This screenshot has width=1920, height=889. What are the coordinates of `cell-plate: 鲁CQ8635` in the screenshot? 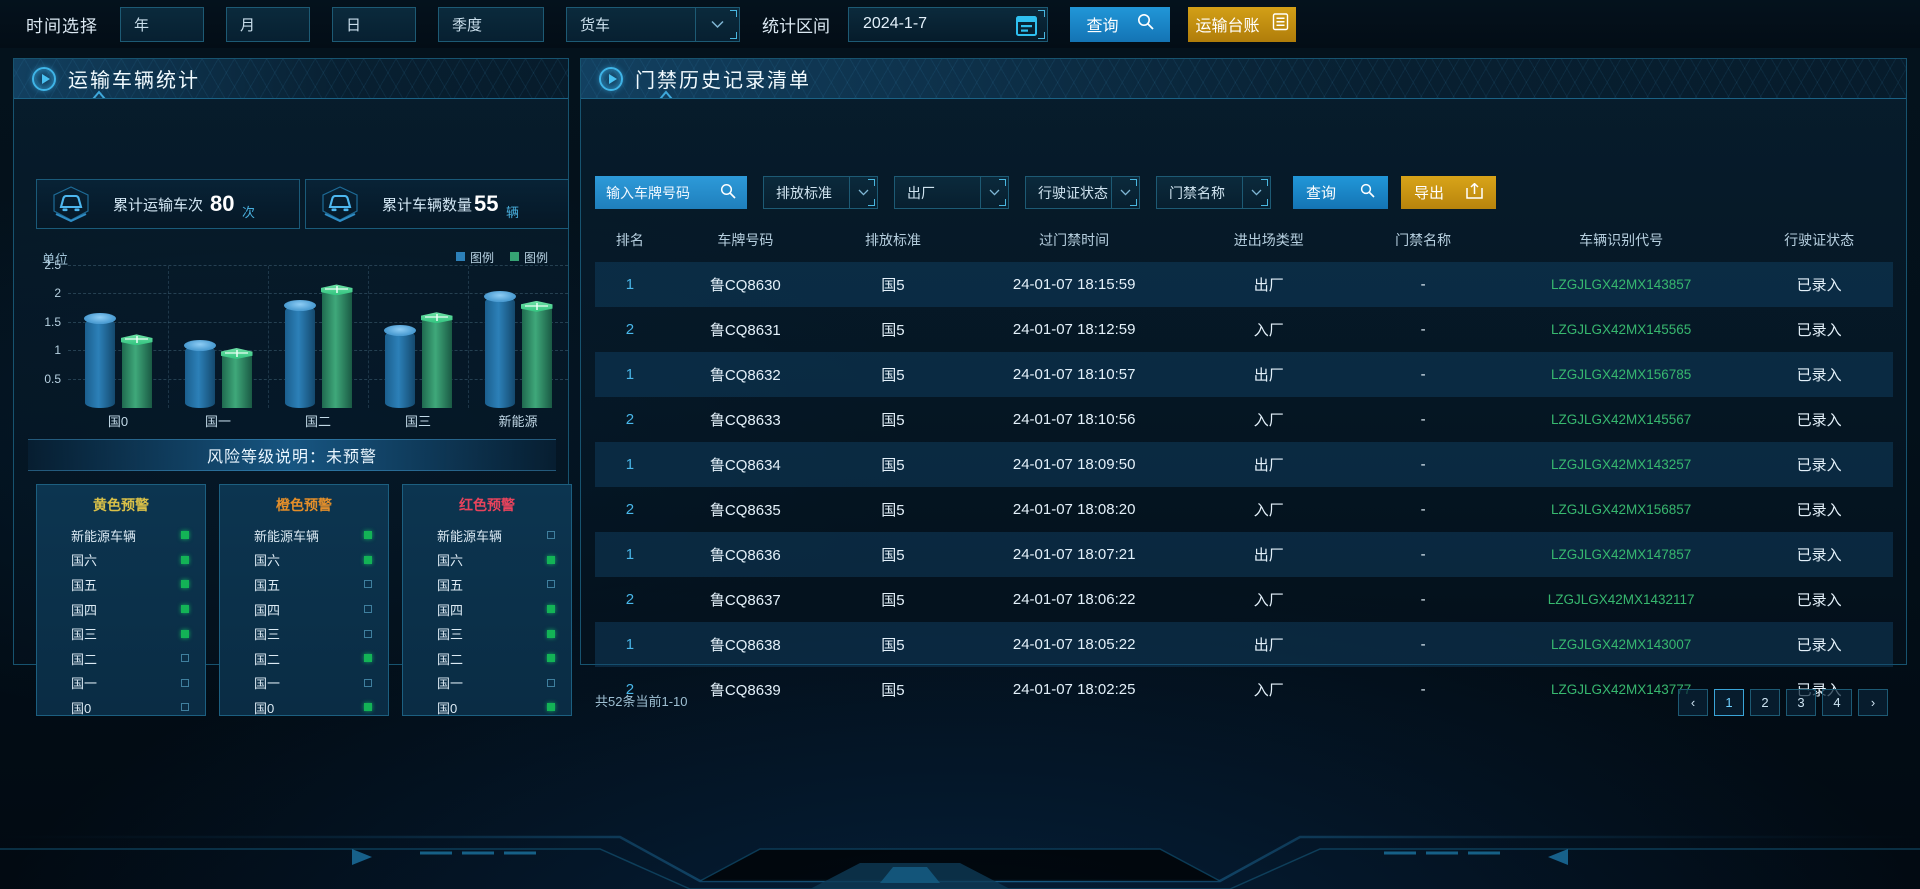 It's located at (745, 510).